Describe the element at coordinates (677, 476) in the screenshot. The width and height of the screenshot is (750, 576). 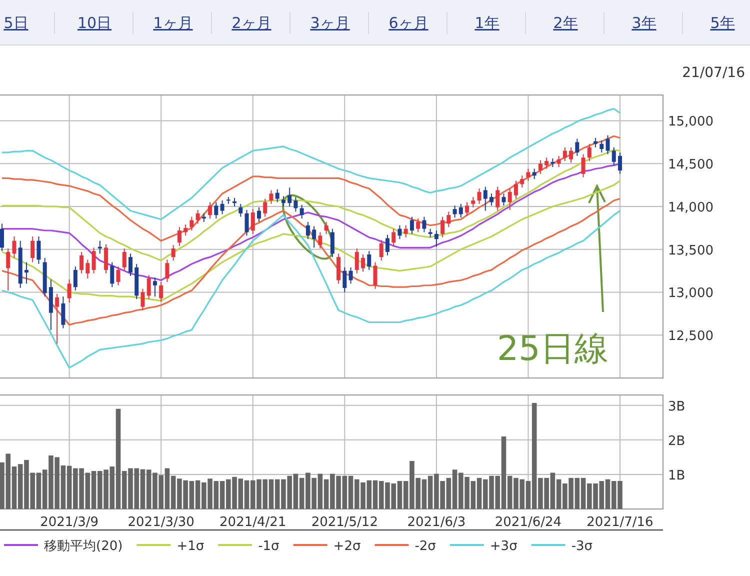
I see `y-tick-label: 1B` at that location.